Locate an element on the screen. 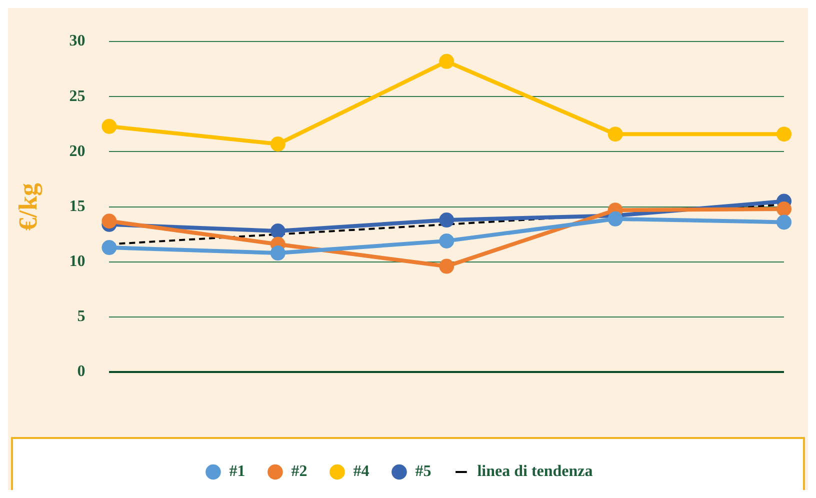 This screenshot has width=816, height=498. y-tick-label: 30 is located at coordinates (77, 41).